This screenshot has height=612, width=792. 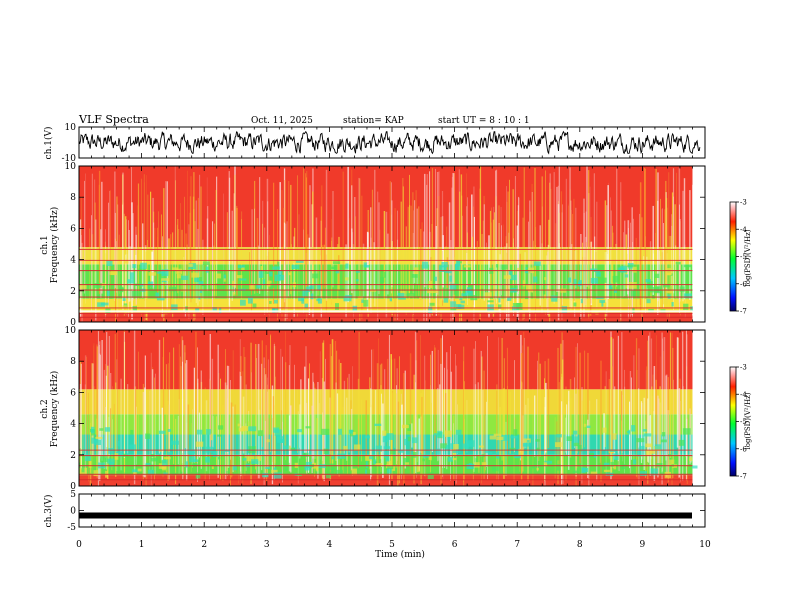 I want to click on ch1-voltage-trace, so click(x=389, y=142).